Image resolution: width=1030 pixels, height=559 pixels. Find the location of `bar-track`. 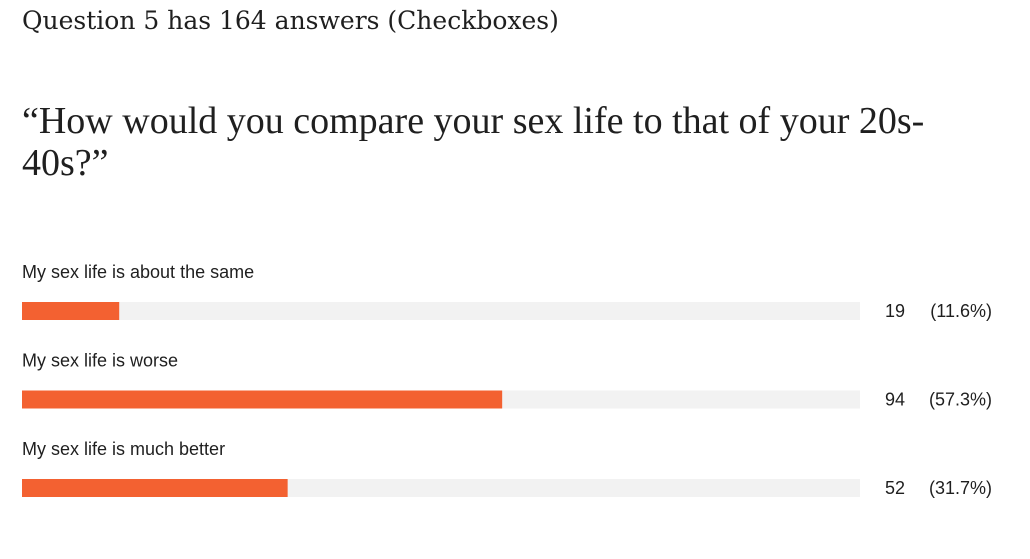

bar-track is located at coordinates (441, 311).